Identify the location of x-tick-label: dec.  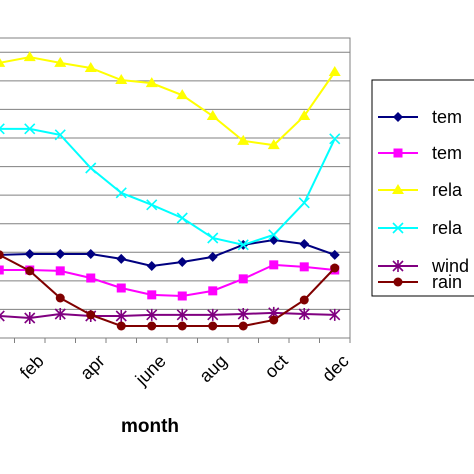
(335, 368).